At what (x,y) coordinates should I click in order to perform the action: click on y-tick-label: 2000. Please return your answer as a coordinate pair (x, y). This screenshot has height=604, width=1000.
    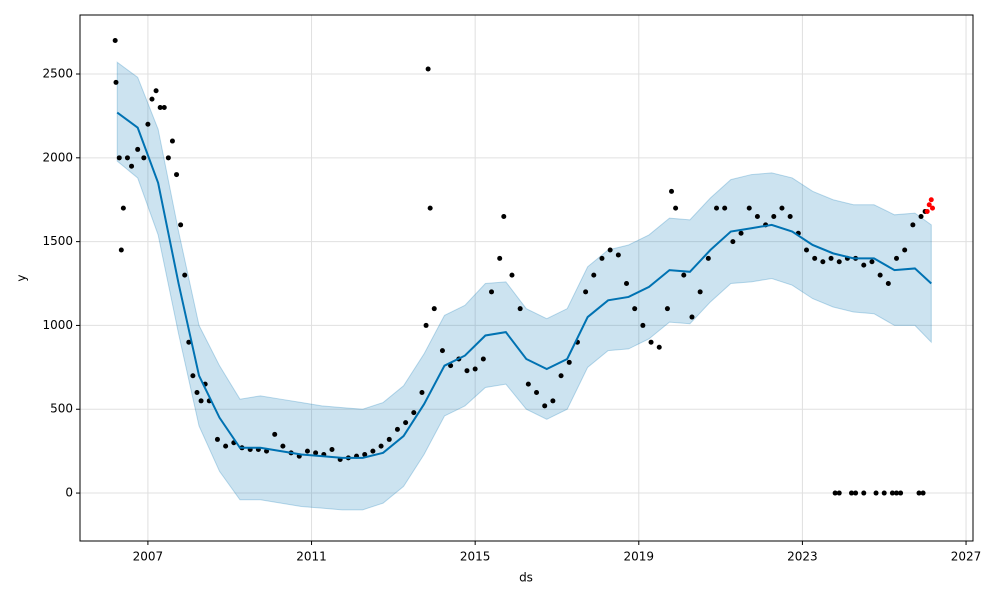
    Looking at the image, I should click on (57, 157).